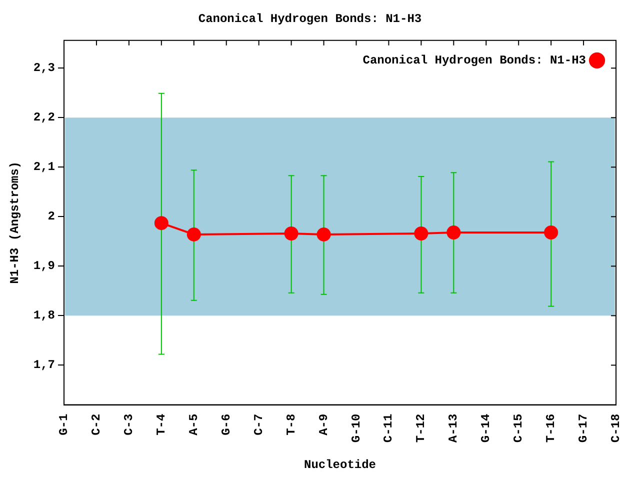 The width and height of the screenshot is (640, 480). Describe the element at coordinates (129, 425) in the screenshot. I see `x-tick-label: C-3` at that location.